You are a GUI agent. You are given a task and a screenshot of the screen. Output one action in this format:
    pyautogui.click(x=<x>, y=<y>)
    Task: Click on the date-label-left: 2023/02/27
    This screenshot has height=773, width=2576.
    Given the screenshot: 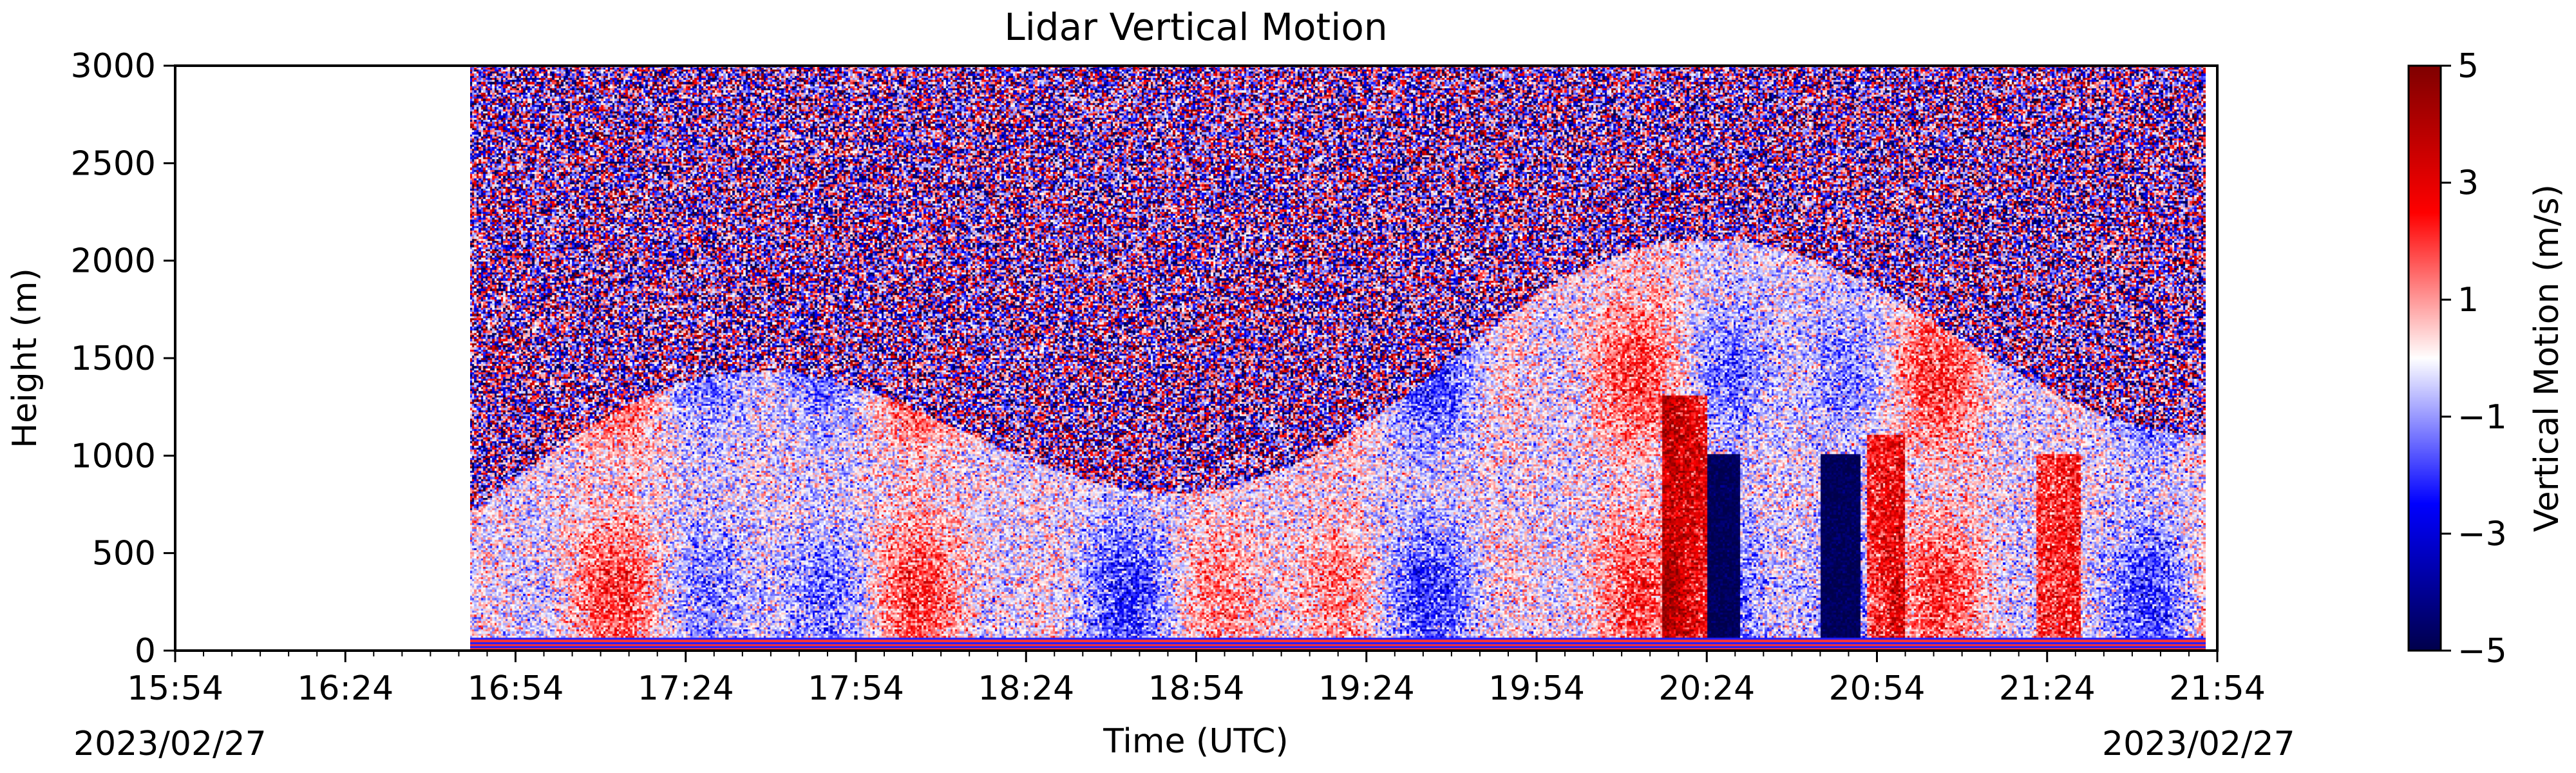 What is the action you would take?
    pyautogui.click(x=170, y=744)
    